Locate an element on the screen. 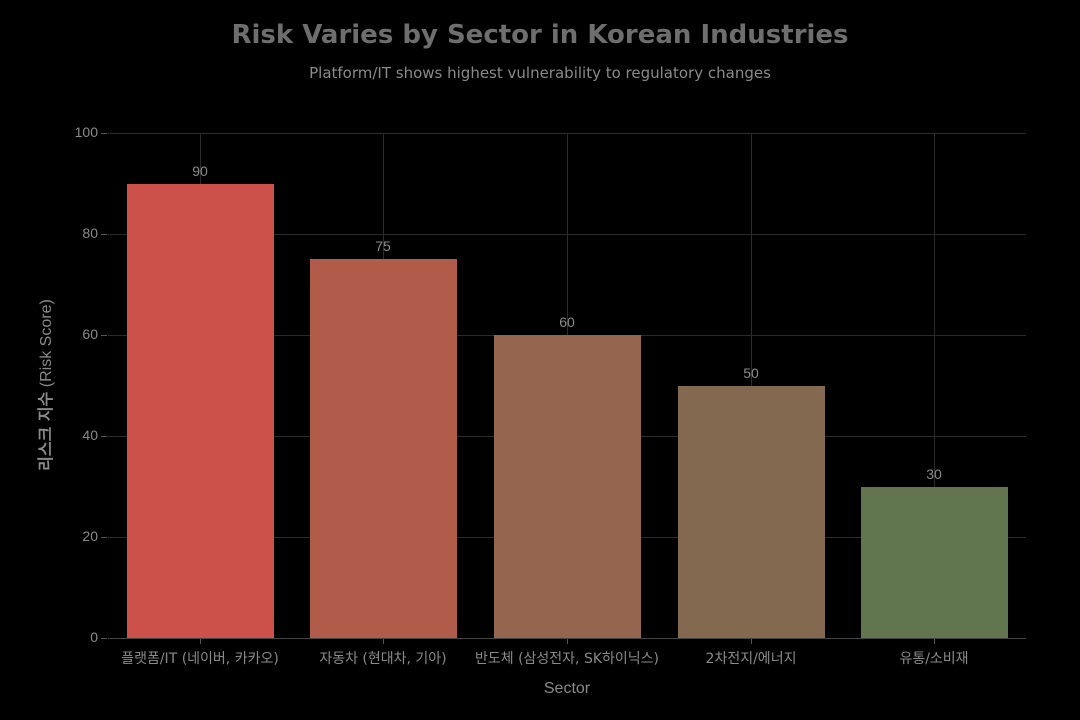 This screenshot has height=720, width=1080. x-gridline is located at coordinates (934, 385).